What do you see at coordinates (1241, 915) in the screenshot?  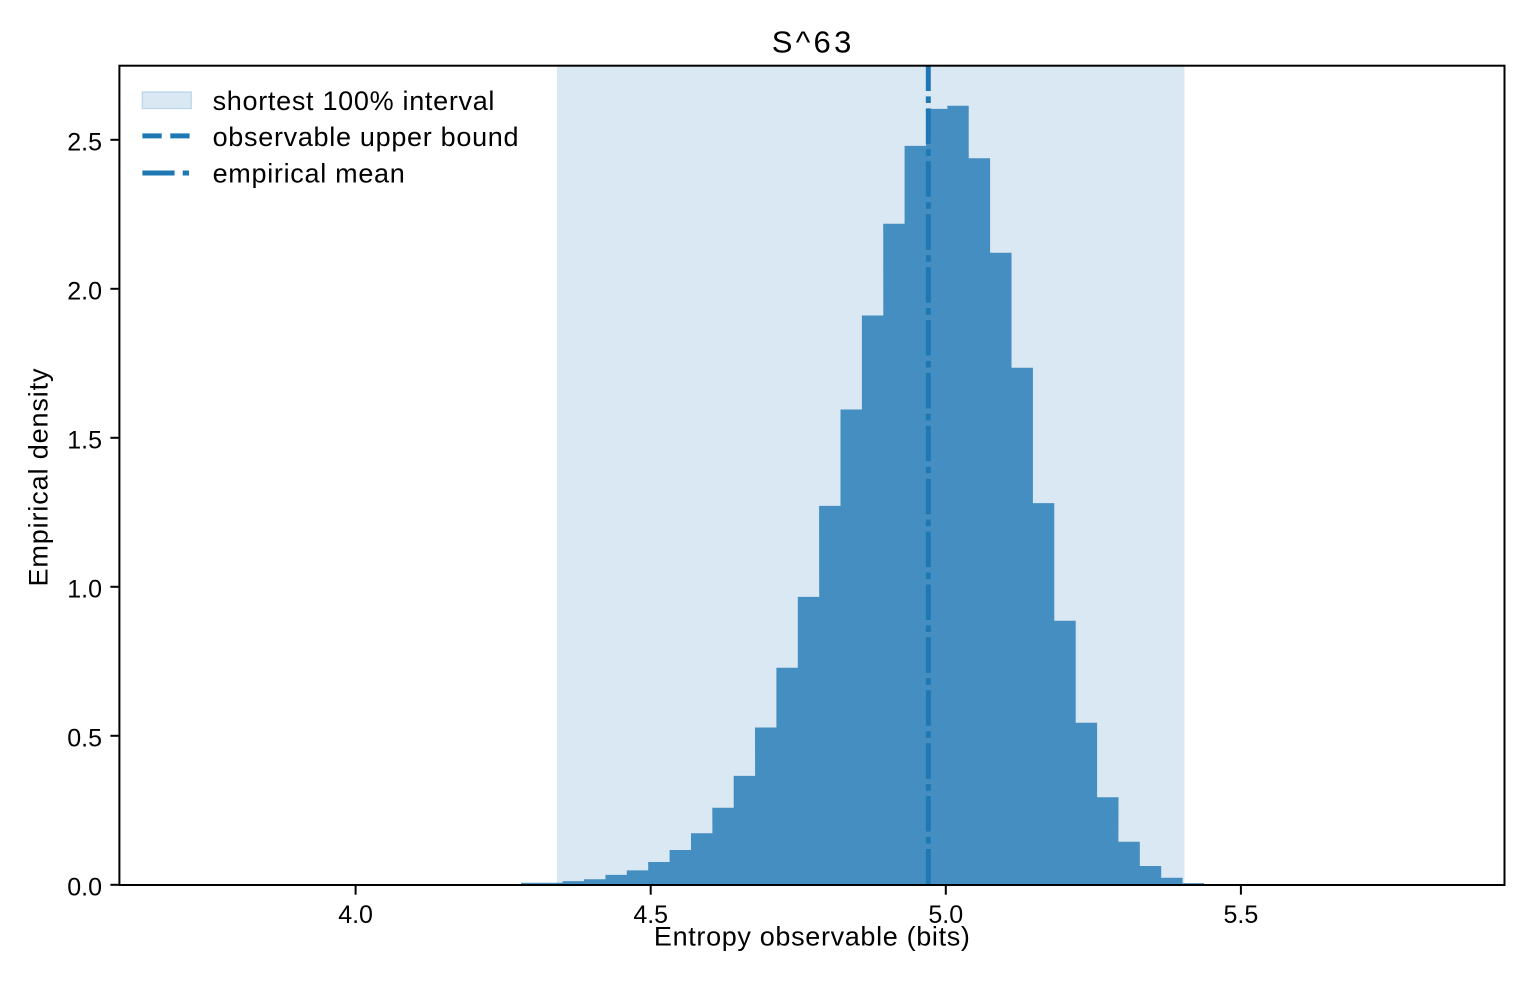 I see `svg-text: 5.5` at bounding box center [1241, 915].